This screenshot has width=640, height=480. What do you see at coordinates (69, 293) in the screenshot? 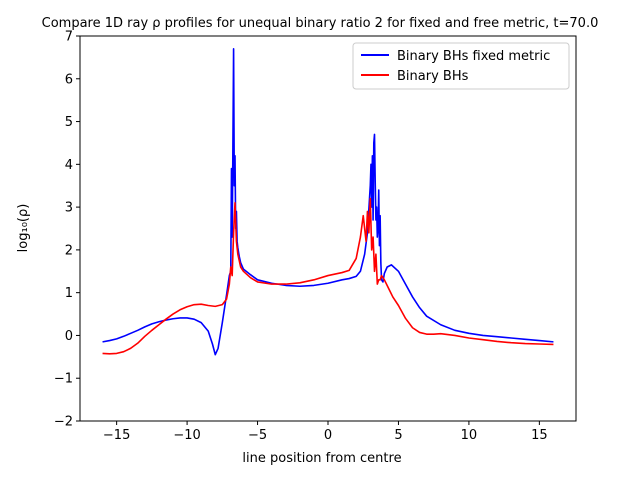
I see `y-tick-label: 1` at bounding box center [69, 293].